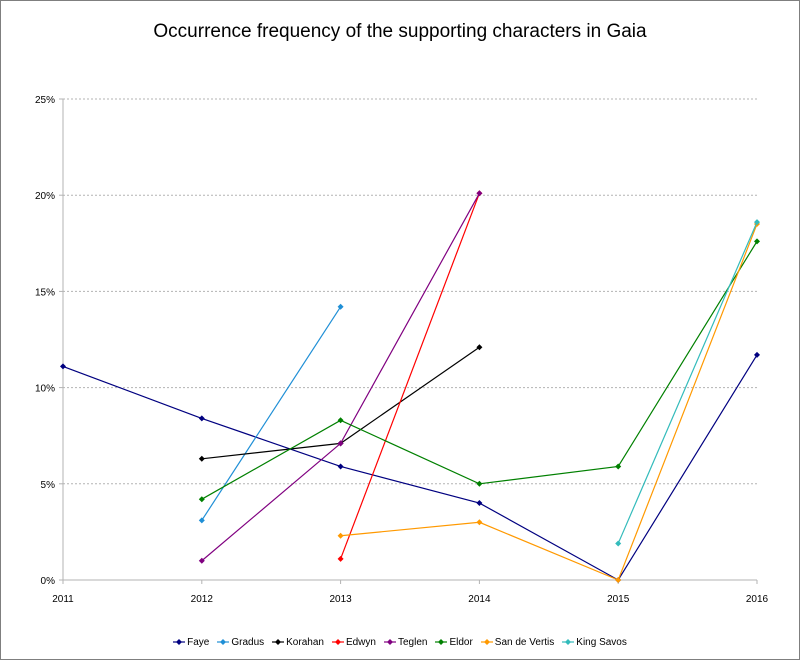  I want to click on y-tick-label: 15%, so click(45, 292).